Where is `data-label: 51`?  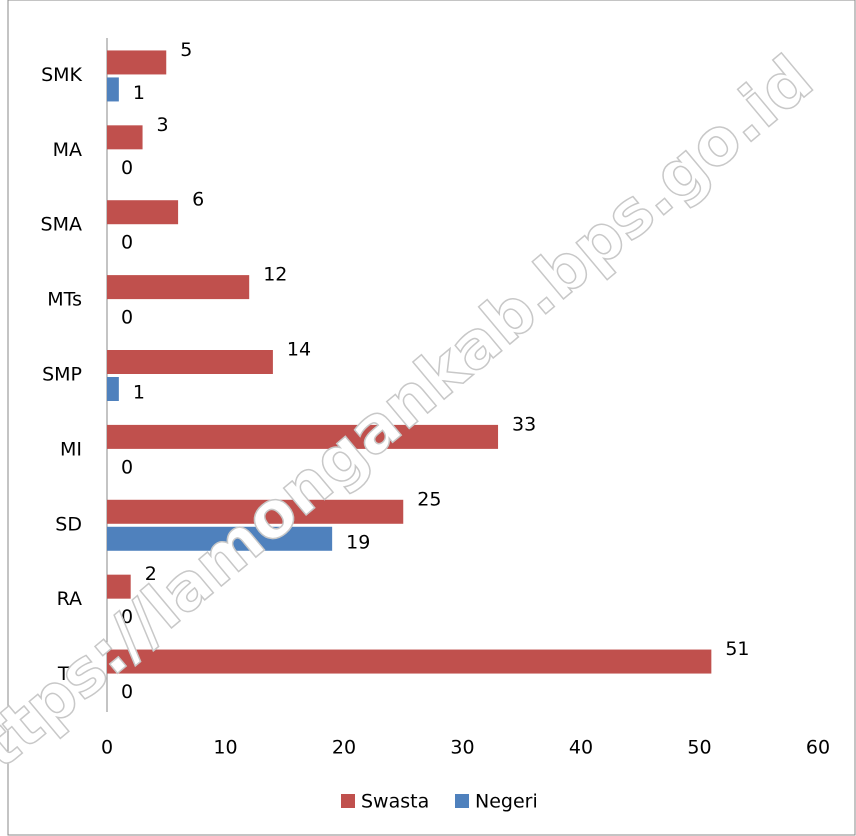
data-label: 51 is located at coordinates (737, 649).